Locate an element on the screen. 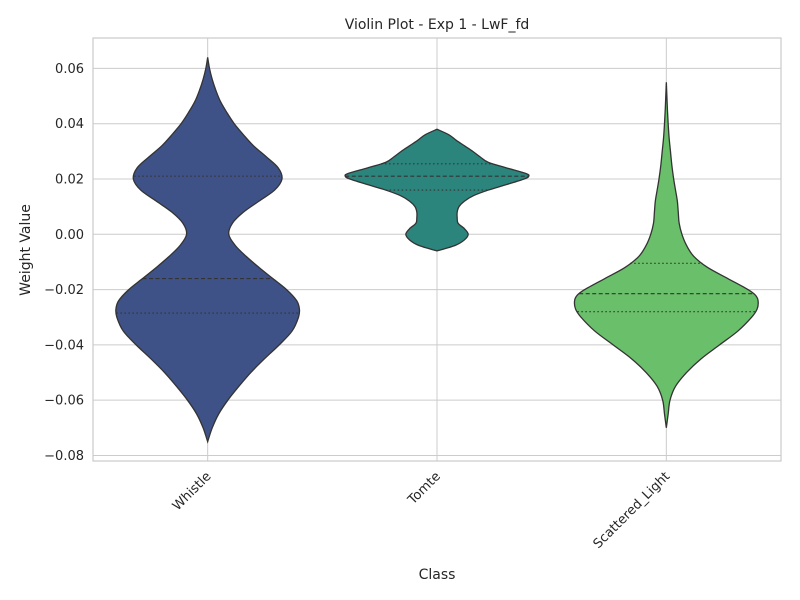 The image size is (800, 600). y-tick-label: 0.02 is located at coordinates (69, 180).